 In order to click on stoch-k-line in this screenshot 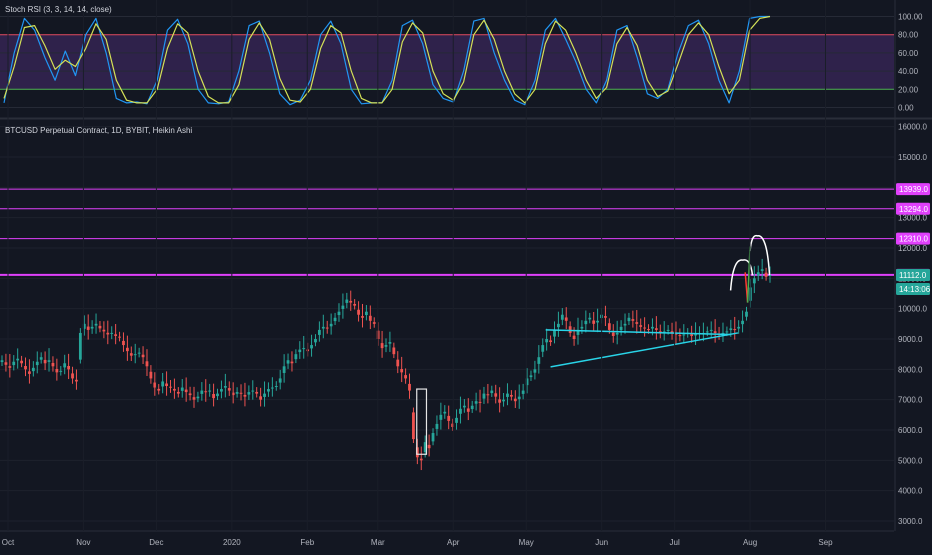, I will do `click(386, 60)`.